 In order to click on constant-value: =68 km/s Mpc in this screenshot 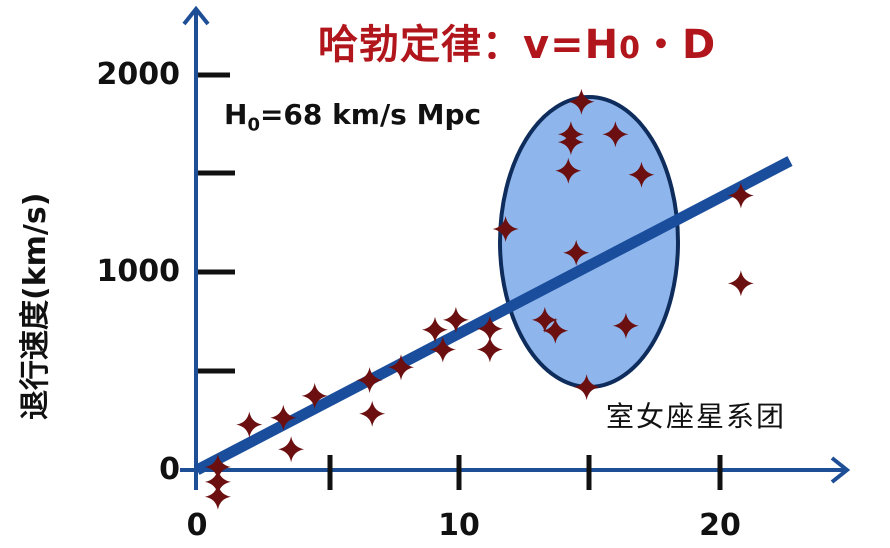, I will do `click(370, 114)`.